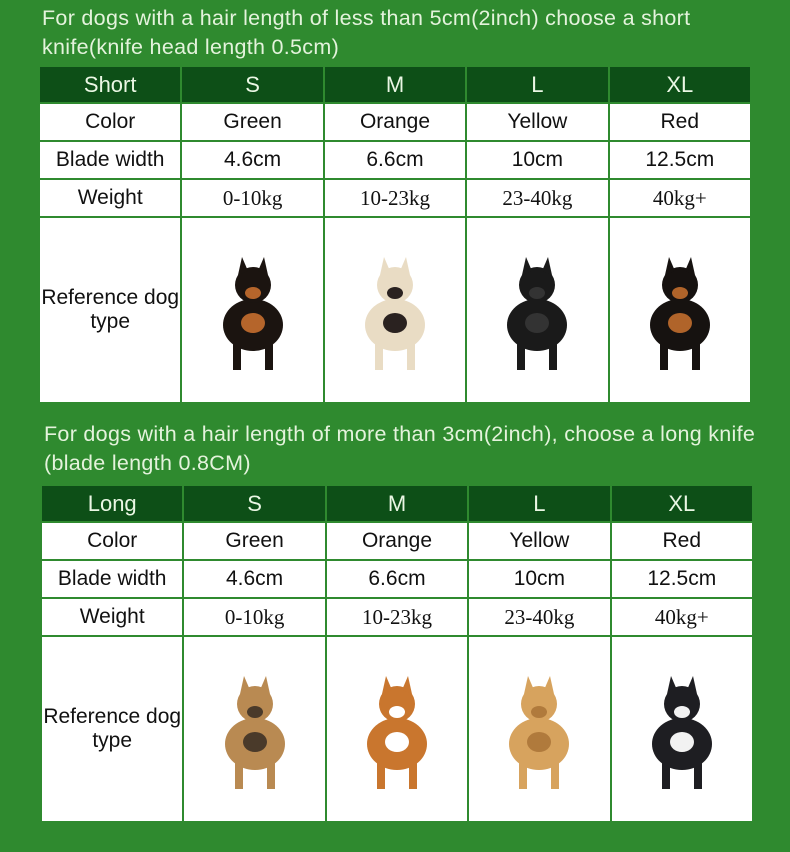  Describe the element at coordinates (539, 729) in the screenshot. I see `golden-retriever-photo` at that location.